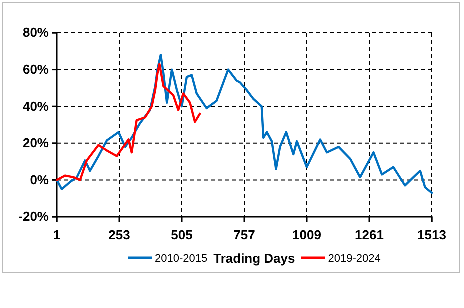 The image size is (464, 308). I want to click on y-tick-label: 20%, so click(36, 143).